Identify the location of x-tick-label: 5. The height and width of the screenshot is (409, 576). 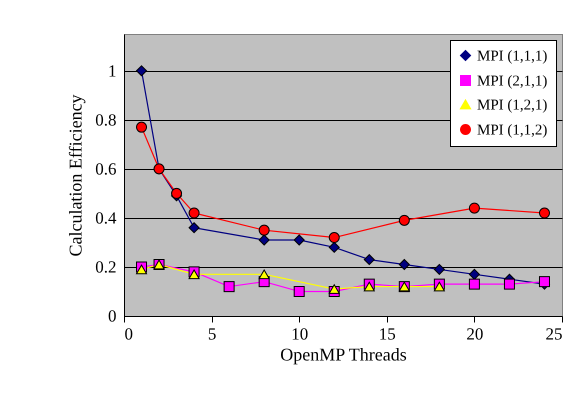
(212, 334).